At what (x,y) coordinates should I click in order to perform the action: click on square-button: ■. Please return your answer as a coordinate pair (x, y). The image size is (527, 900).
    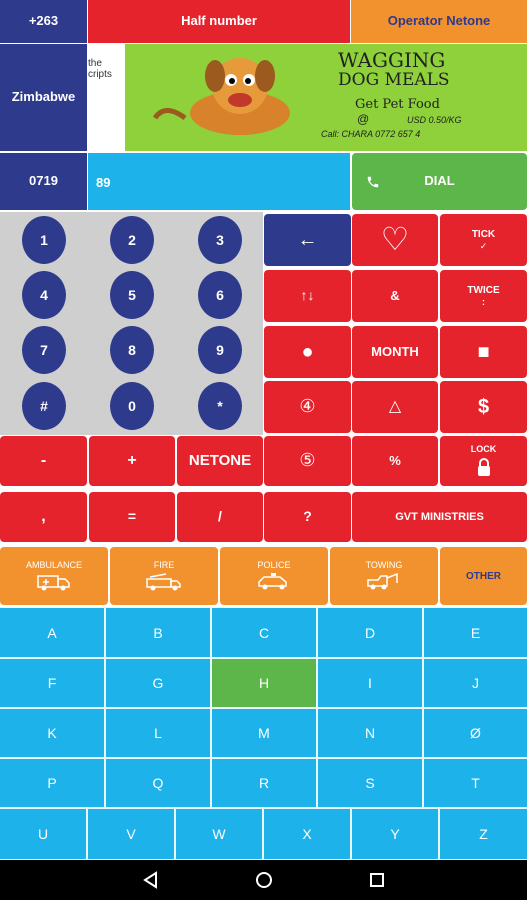
    Looking at the image, I should click on (483, 352).